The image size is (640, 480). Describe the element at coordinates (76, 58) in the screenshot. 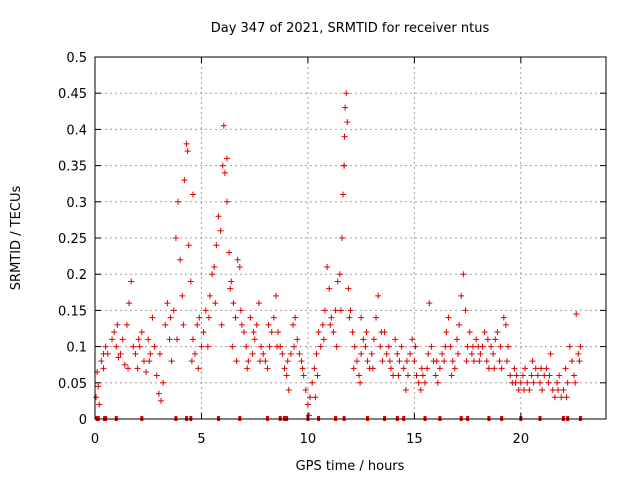

I see `y-tick-label: 0.5` at that location.